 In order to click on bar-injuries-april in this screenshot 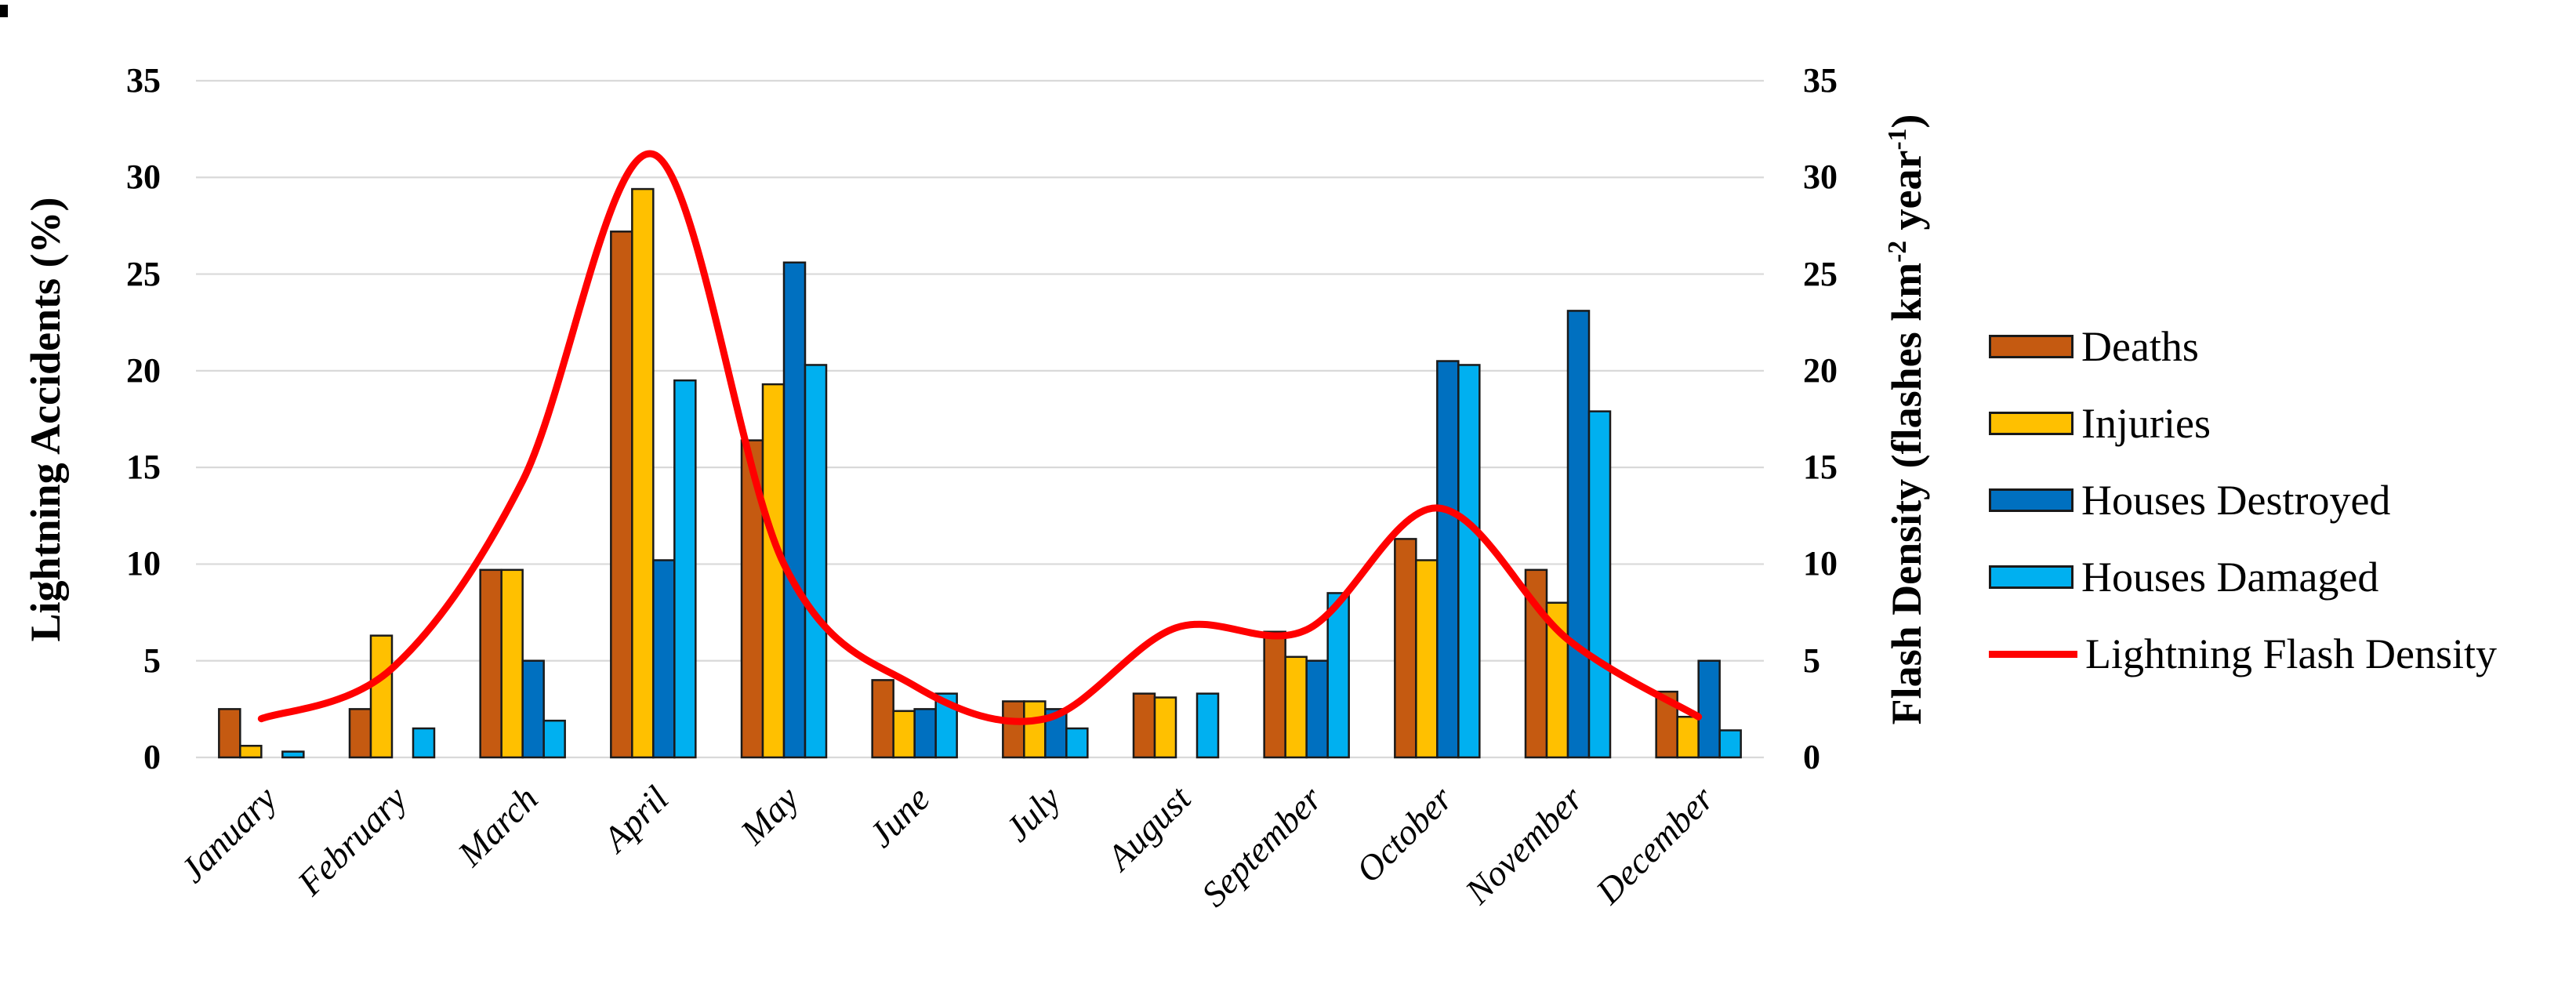, I will do `click(643, 473)`.